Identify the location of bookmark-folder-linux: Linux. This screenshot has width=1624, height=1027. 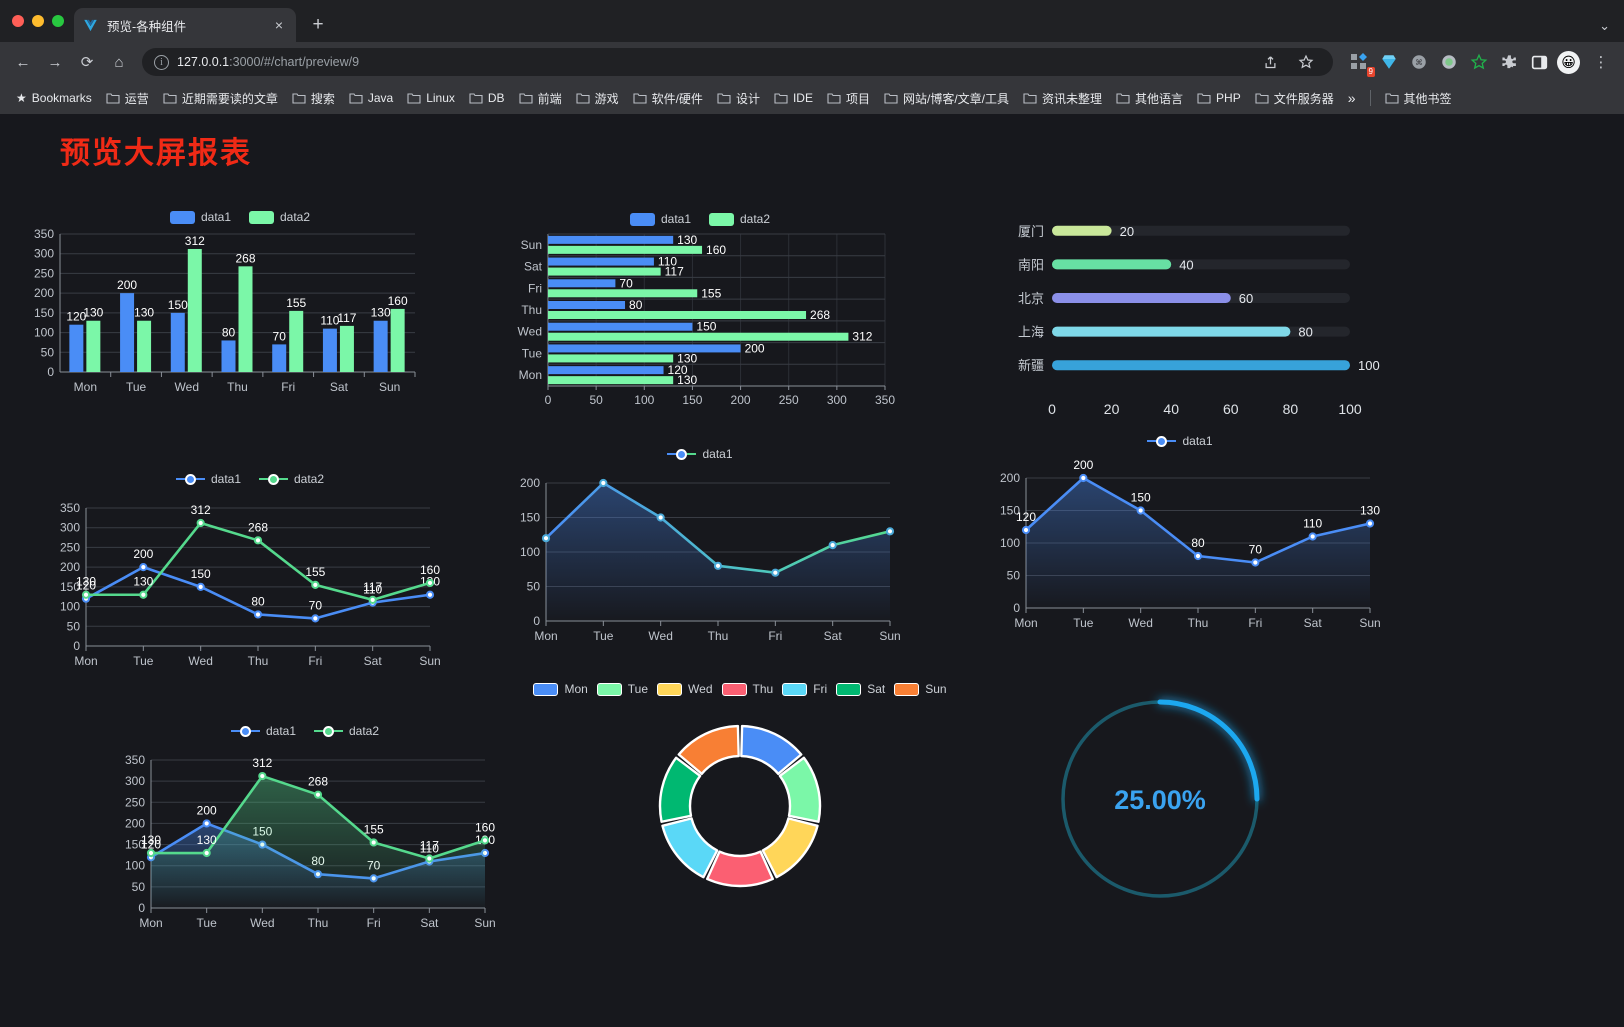
(431, 98).